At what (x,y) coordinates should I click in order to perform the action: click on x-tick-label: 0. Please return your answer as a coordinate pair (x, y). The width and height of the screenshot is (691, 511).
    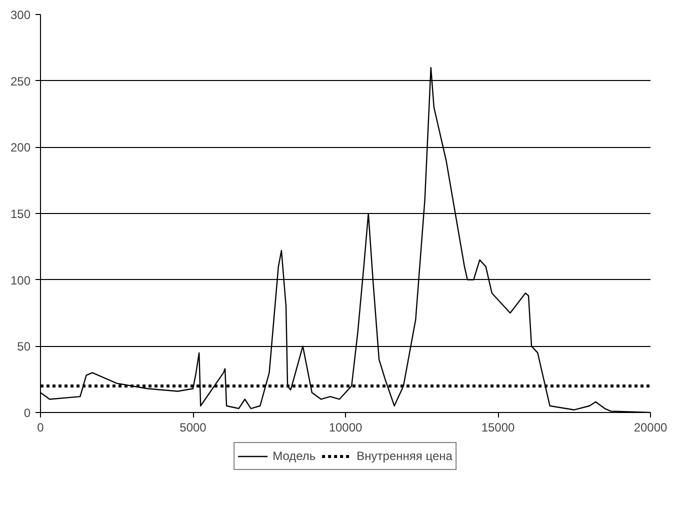
    Looking at the image, I should click on (40, 427).